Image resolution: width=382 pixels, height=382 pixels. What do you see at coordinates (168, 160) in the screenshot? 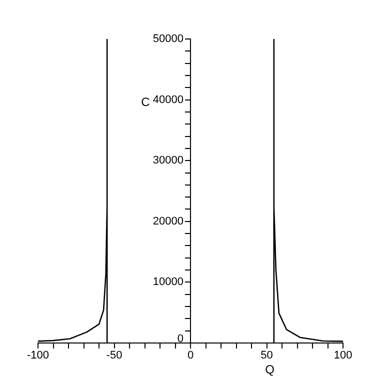
I see `y-tick-label: 30000` at bounding box center [168, 160].